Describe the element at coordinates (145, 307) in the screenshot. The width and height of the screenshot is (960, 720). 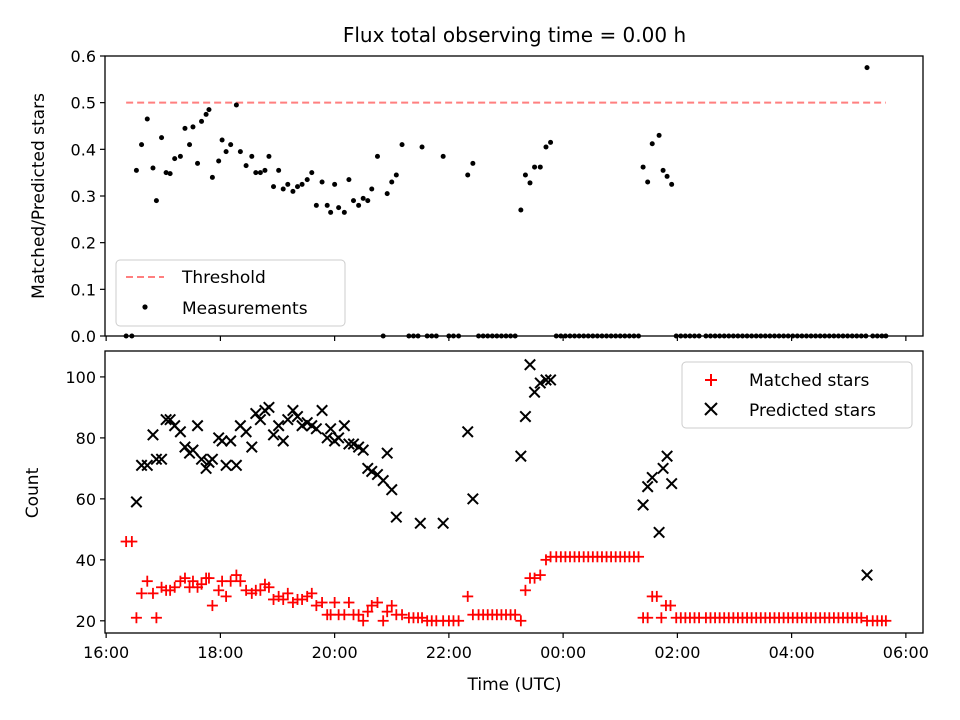
I see `legend-measurements-swatch` at that location.